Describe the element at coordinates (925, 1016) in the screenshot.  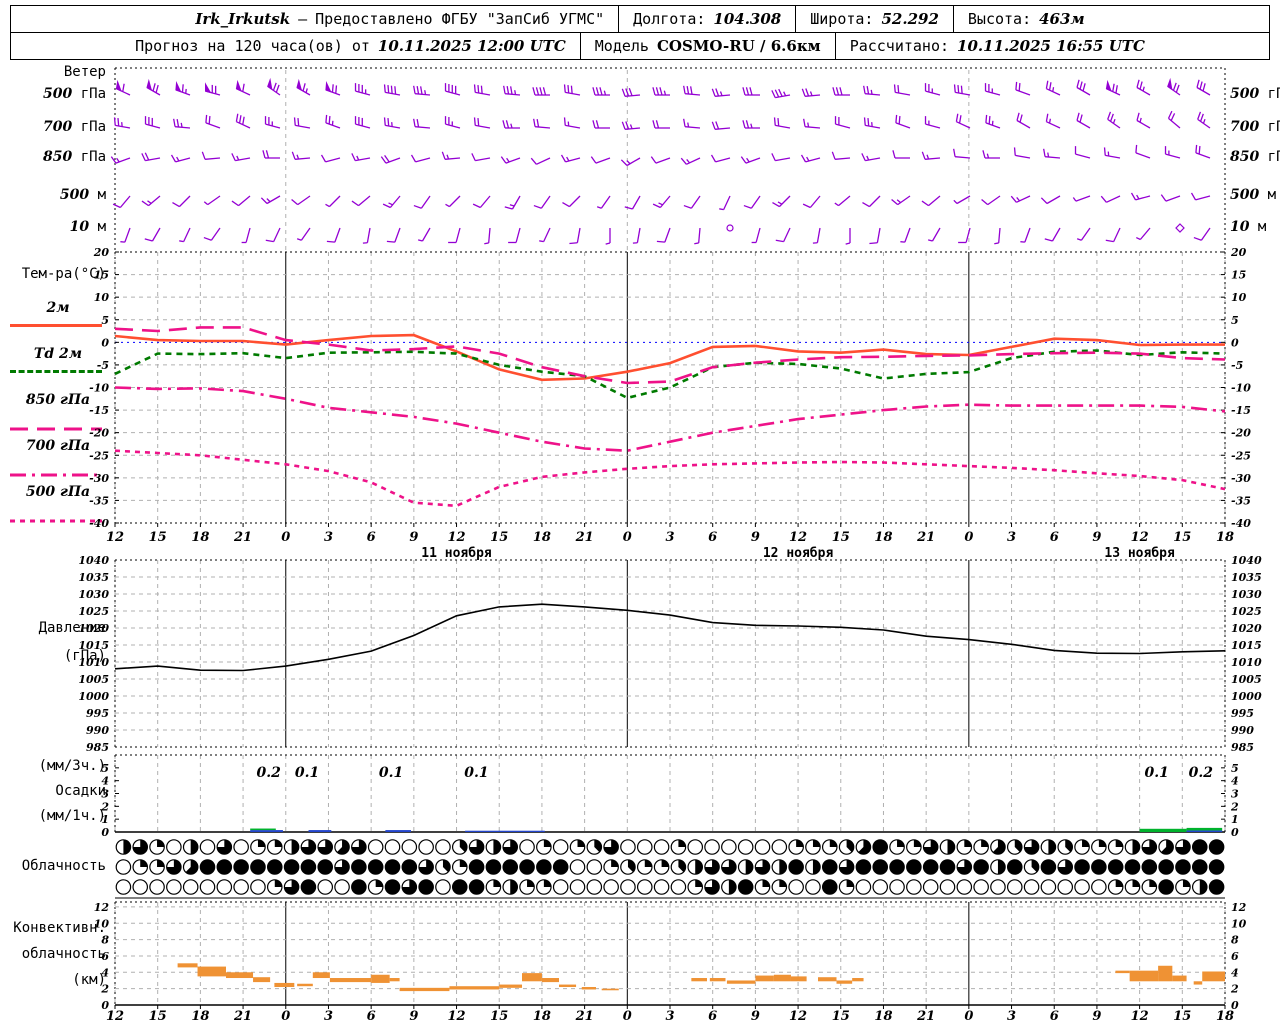
I see `hour-label-bottom: 21` at that location.